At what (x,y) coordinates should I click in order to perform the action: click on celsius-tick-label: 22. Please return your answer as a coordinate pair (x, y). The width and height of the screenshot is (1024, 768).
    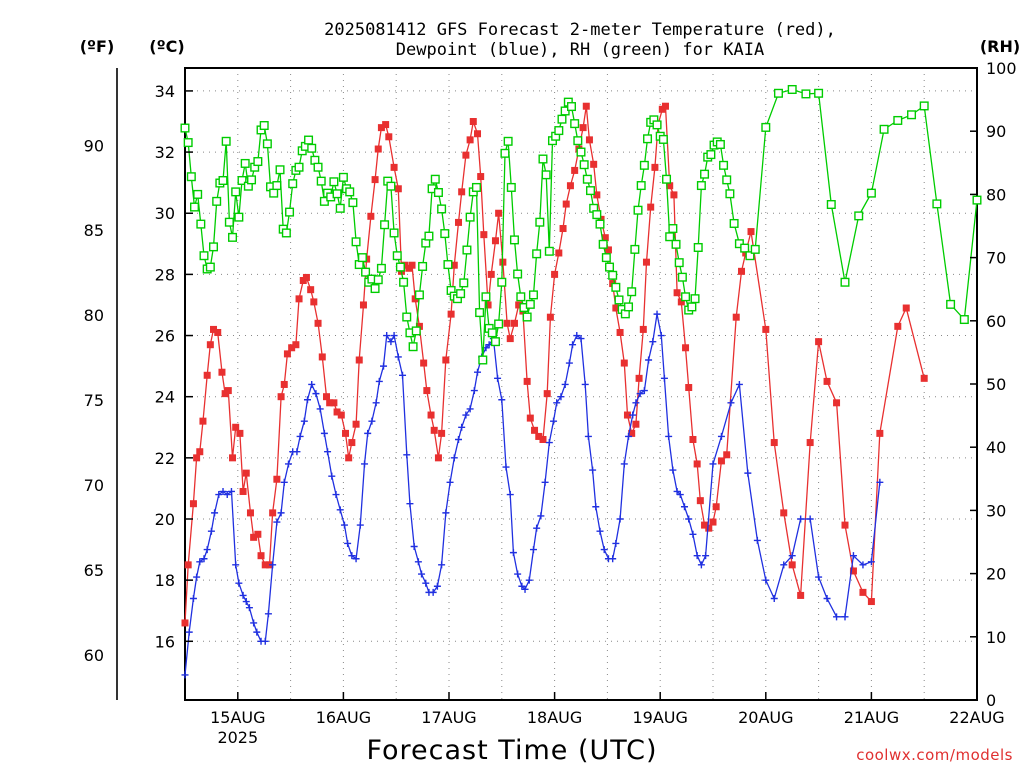
    Looking at the image, I should click on (165, 458).